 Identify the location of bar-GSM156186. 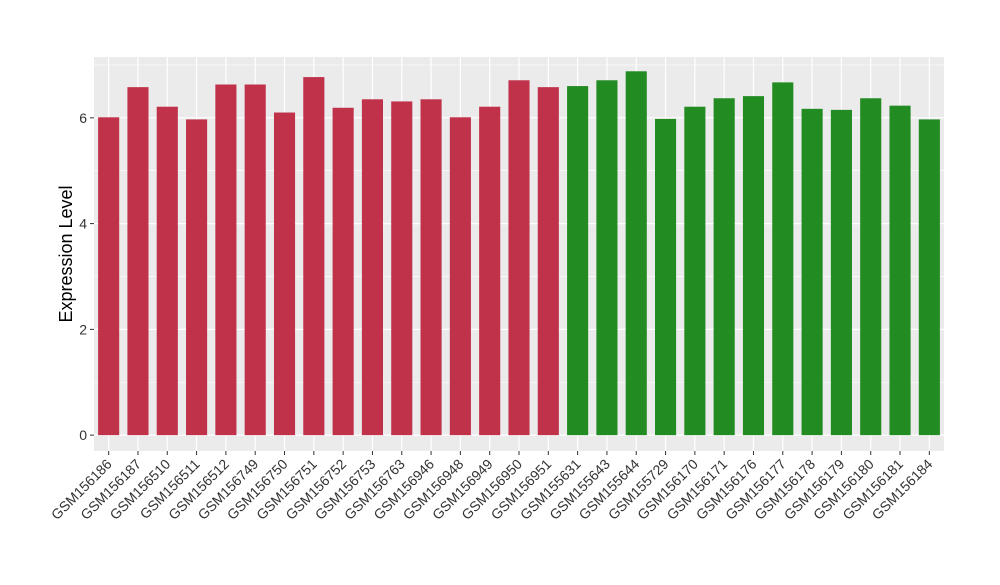
(109, 276).